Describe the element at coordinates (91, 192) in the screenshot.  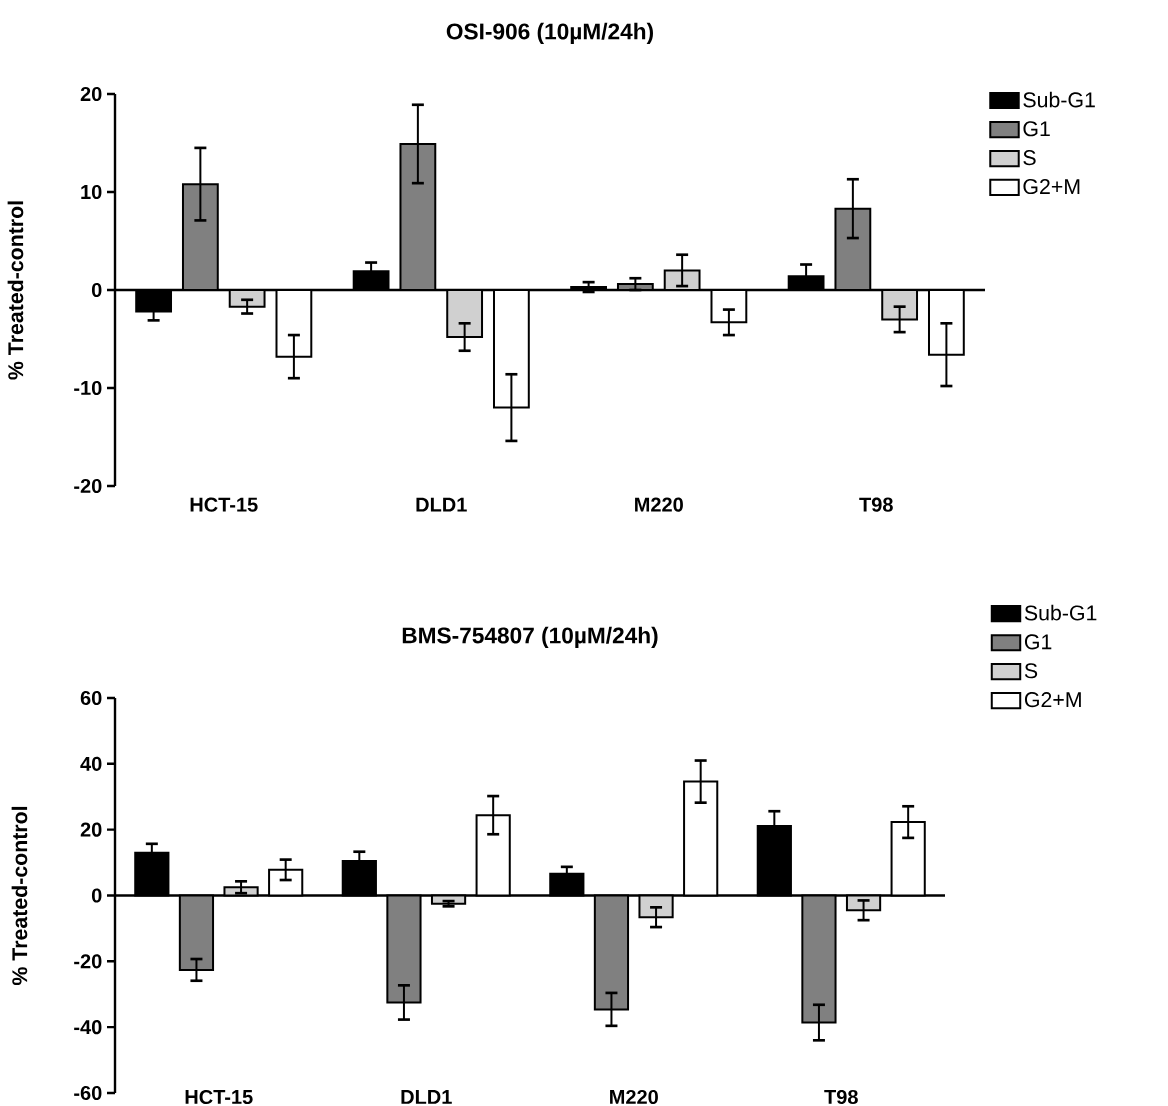
I see `y-tick-label: 10` at that location.